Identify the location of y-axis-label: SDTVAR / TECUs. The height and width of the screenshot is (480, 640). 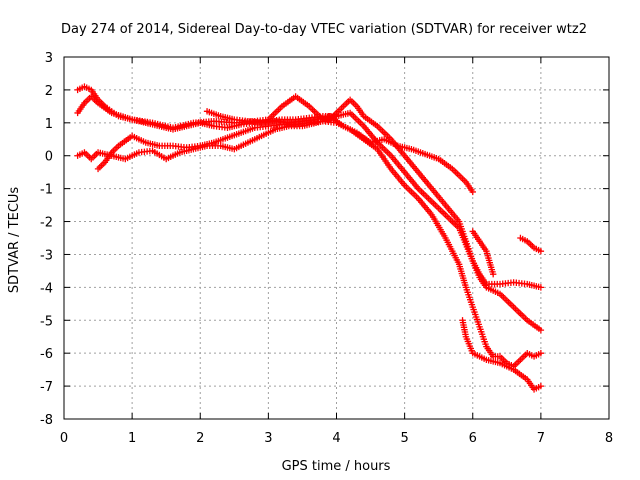
(14, 240).